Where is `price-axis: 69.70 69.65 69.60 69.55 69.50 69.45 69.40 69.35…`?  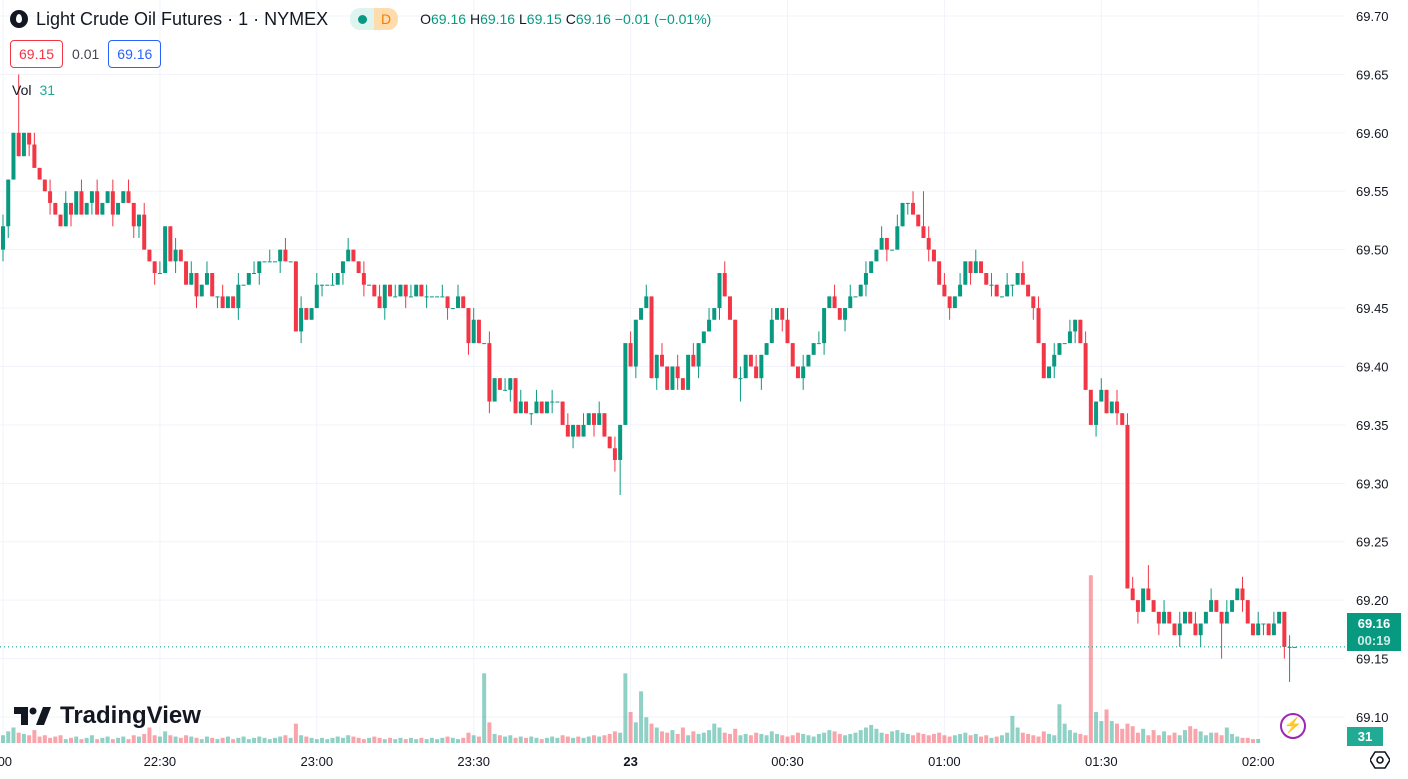 price-axis: 69.70 69.65 69.60 69.55 69.50 69.45 69.40 69.35… is located at coordinates (1372, 367).